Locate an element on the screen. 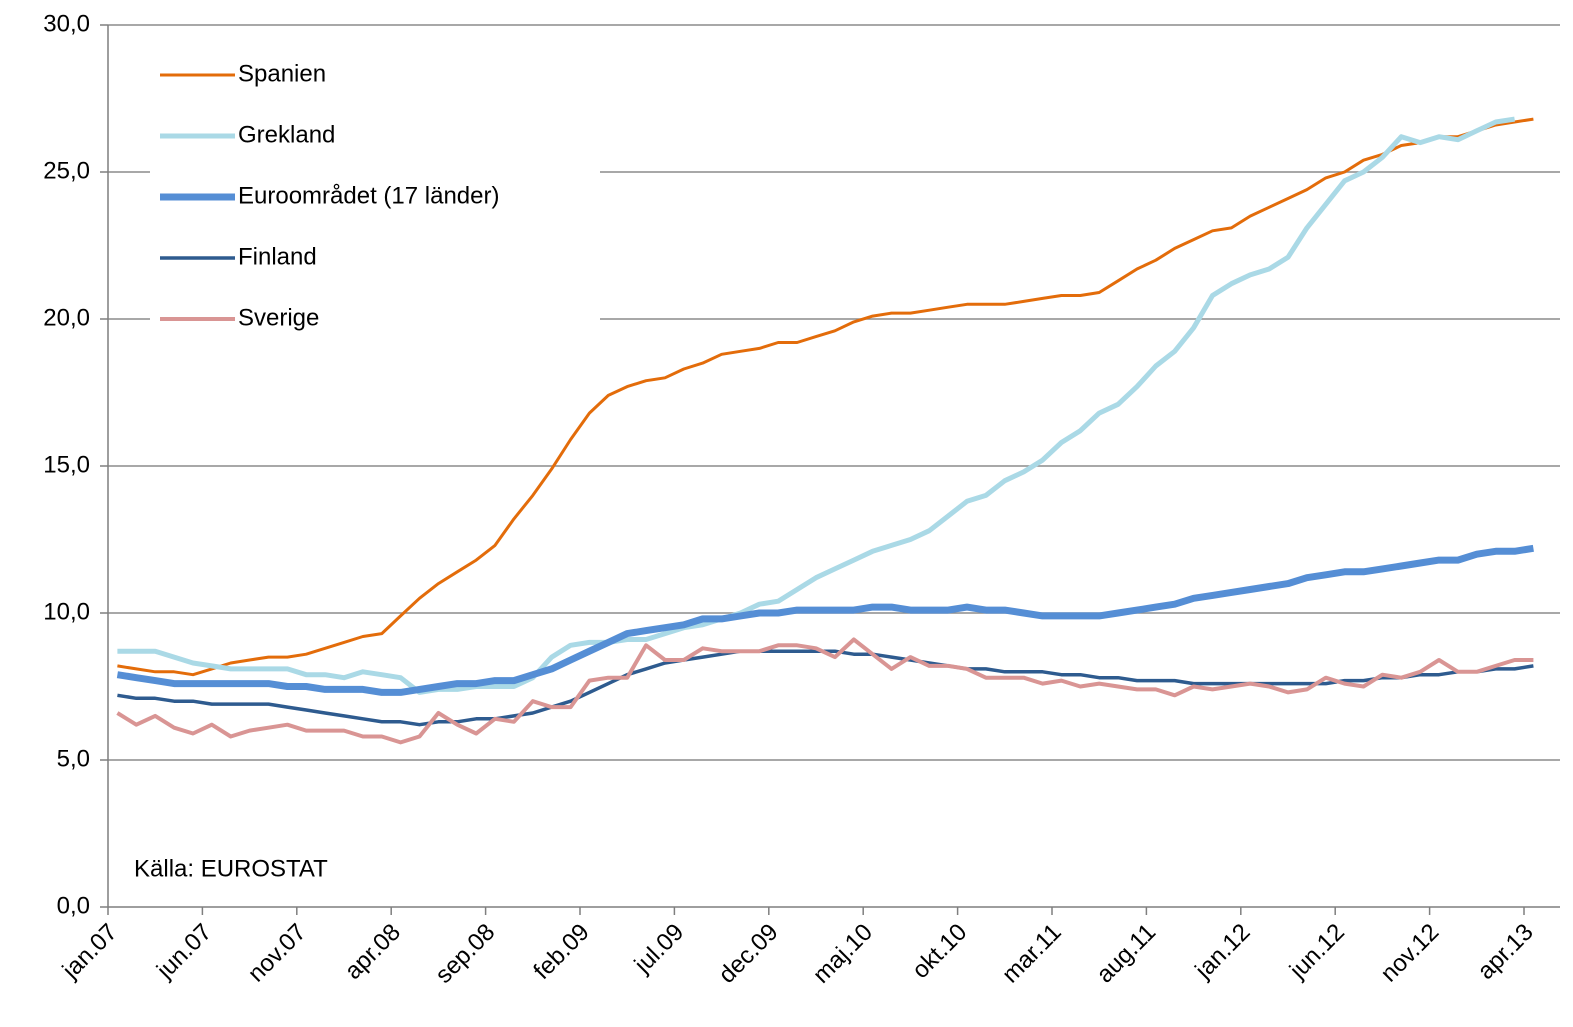 This screenshot has height=1027, width=1573. y-tick-label: 25,0 is located at coordinates (66, 170).